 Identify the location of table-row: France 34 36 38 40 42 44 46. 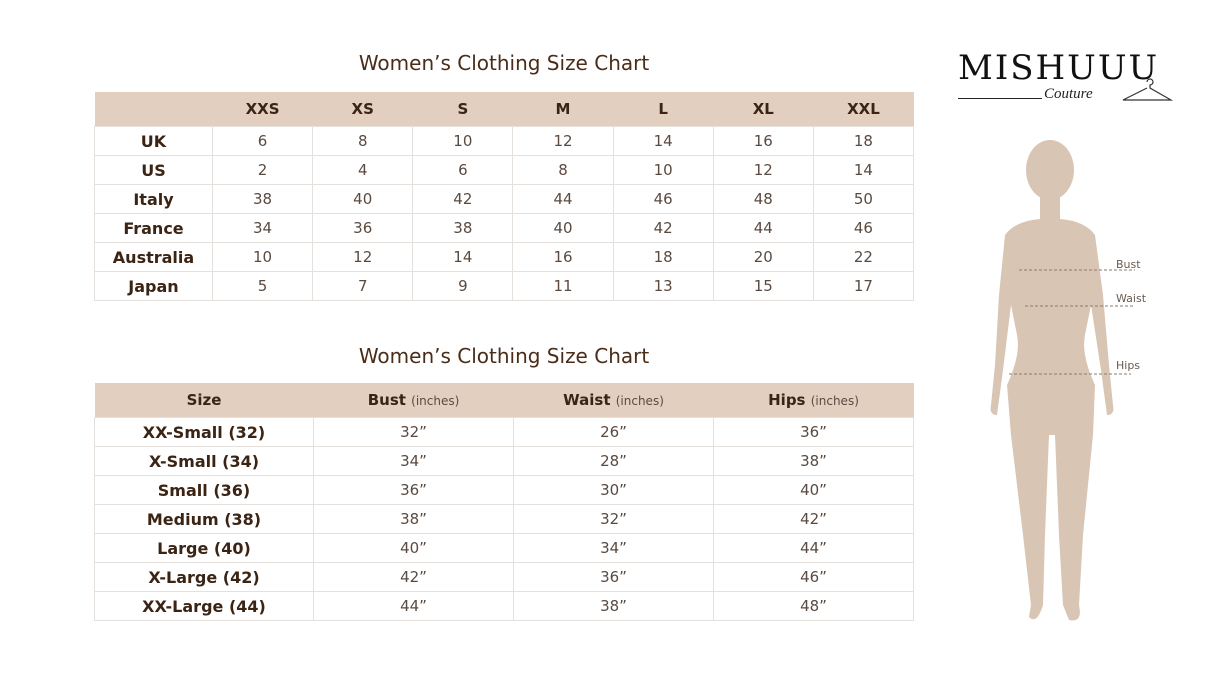
(504, 228).